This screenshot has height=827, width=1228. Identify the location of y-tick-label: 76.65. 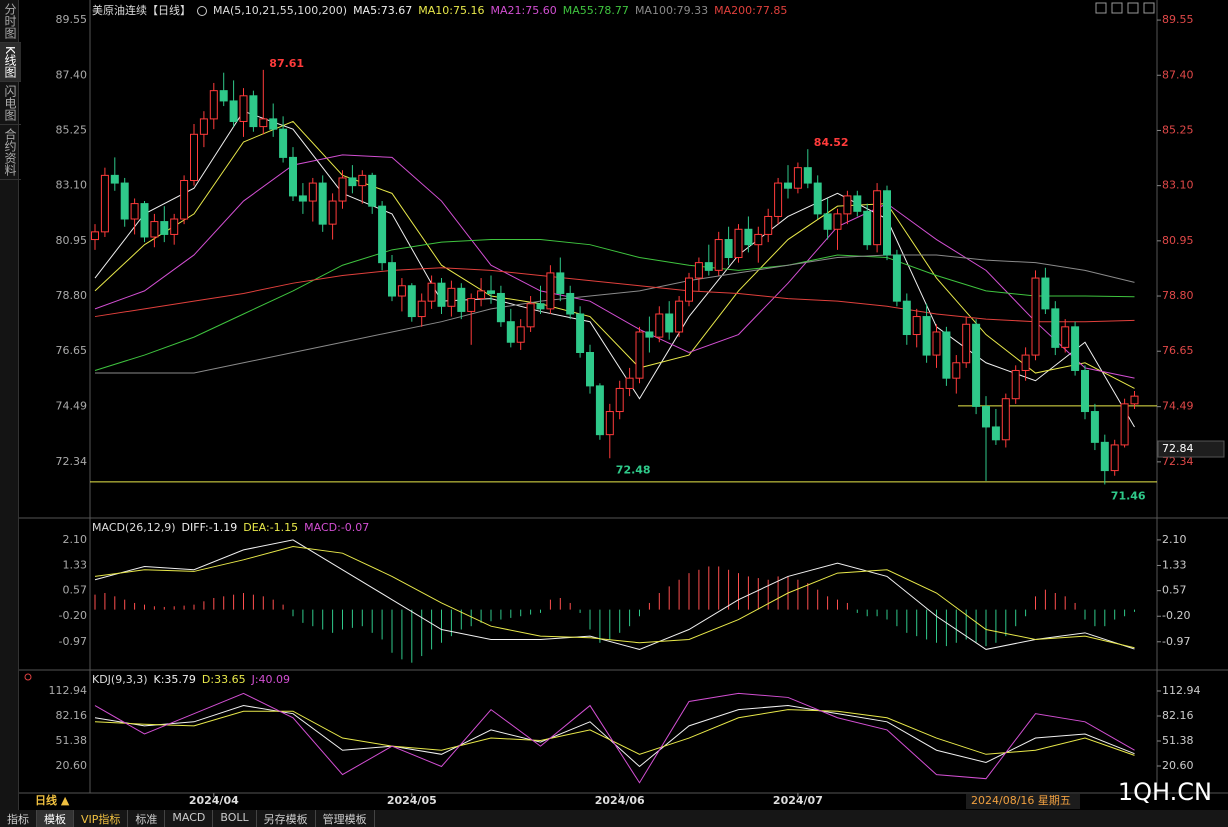
(72, 350).